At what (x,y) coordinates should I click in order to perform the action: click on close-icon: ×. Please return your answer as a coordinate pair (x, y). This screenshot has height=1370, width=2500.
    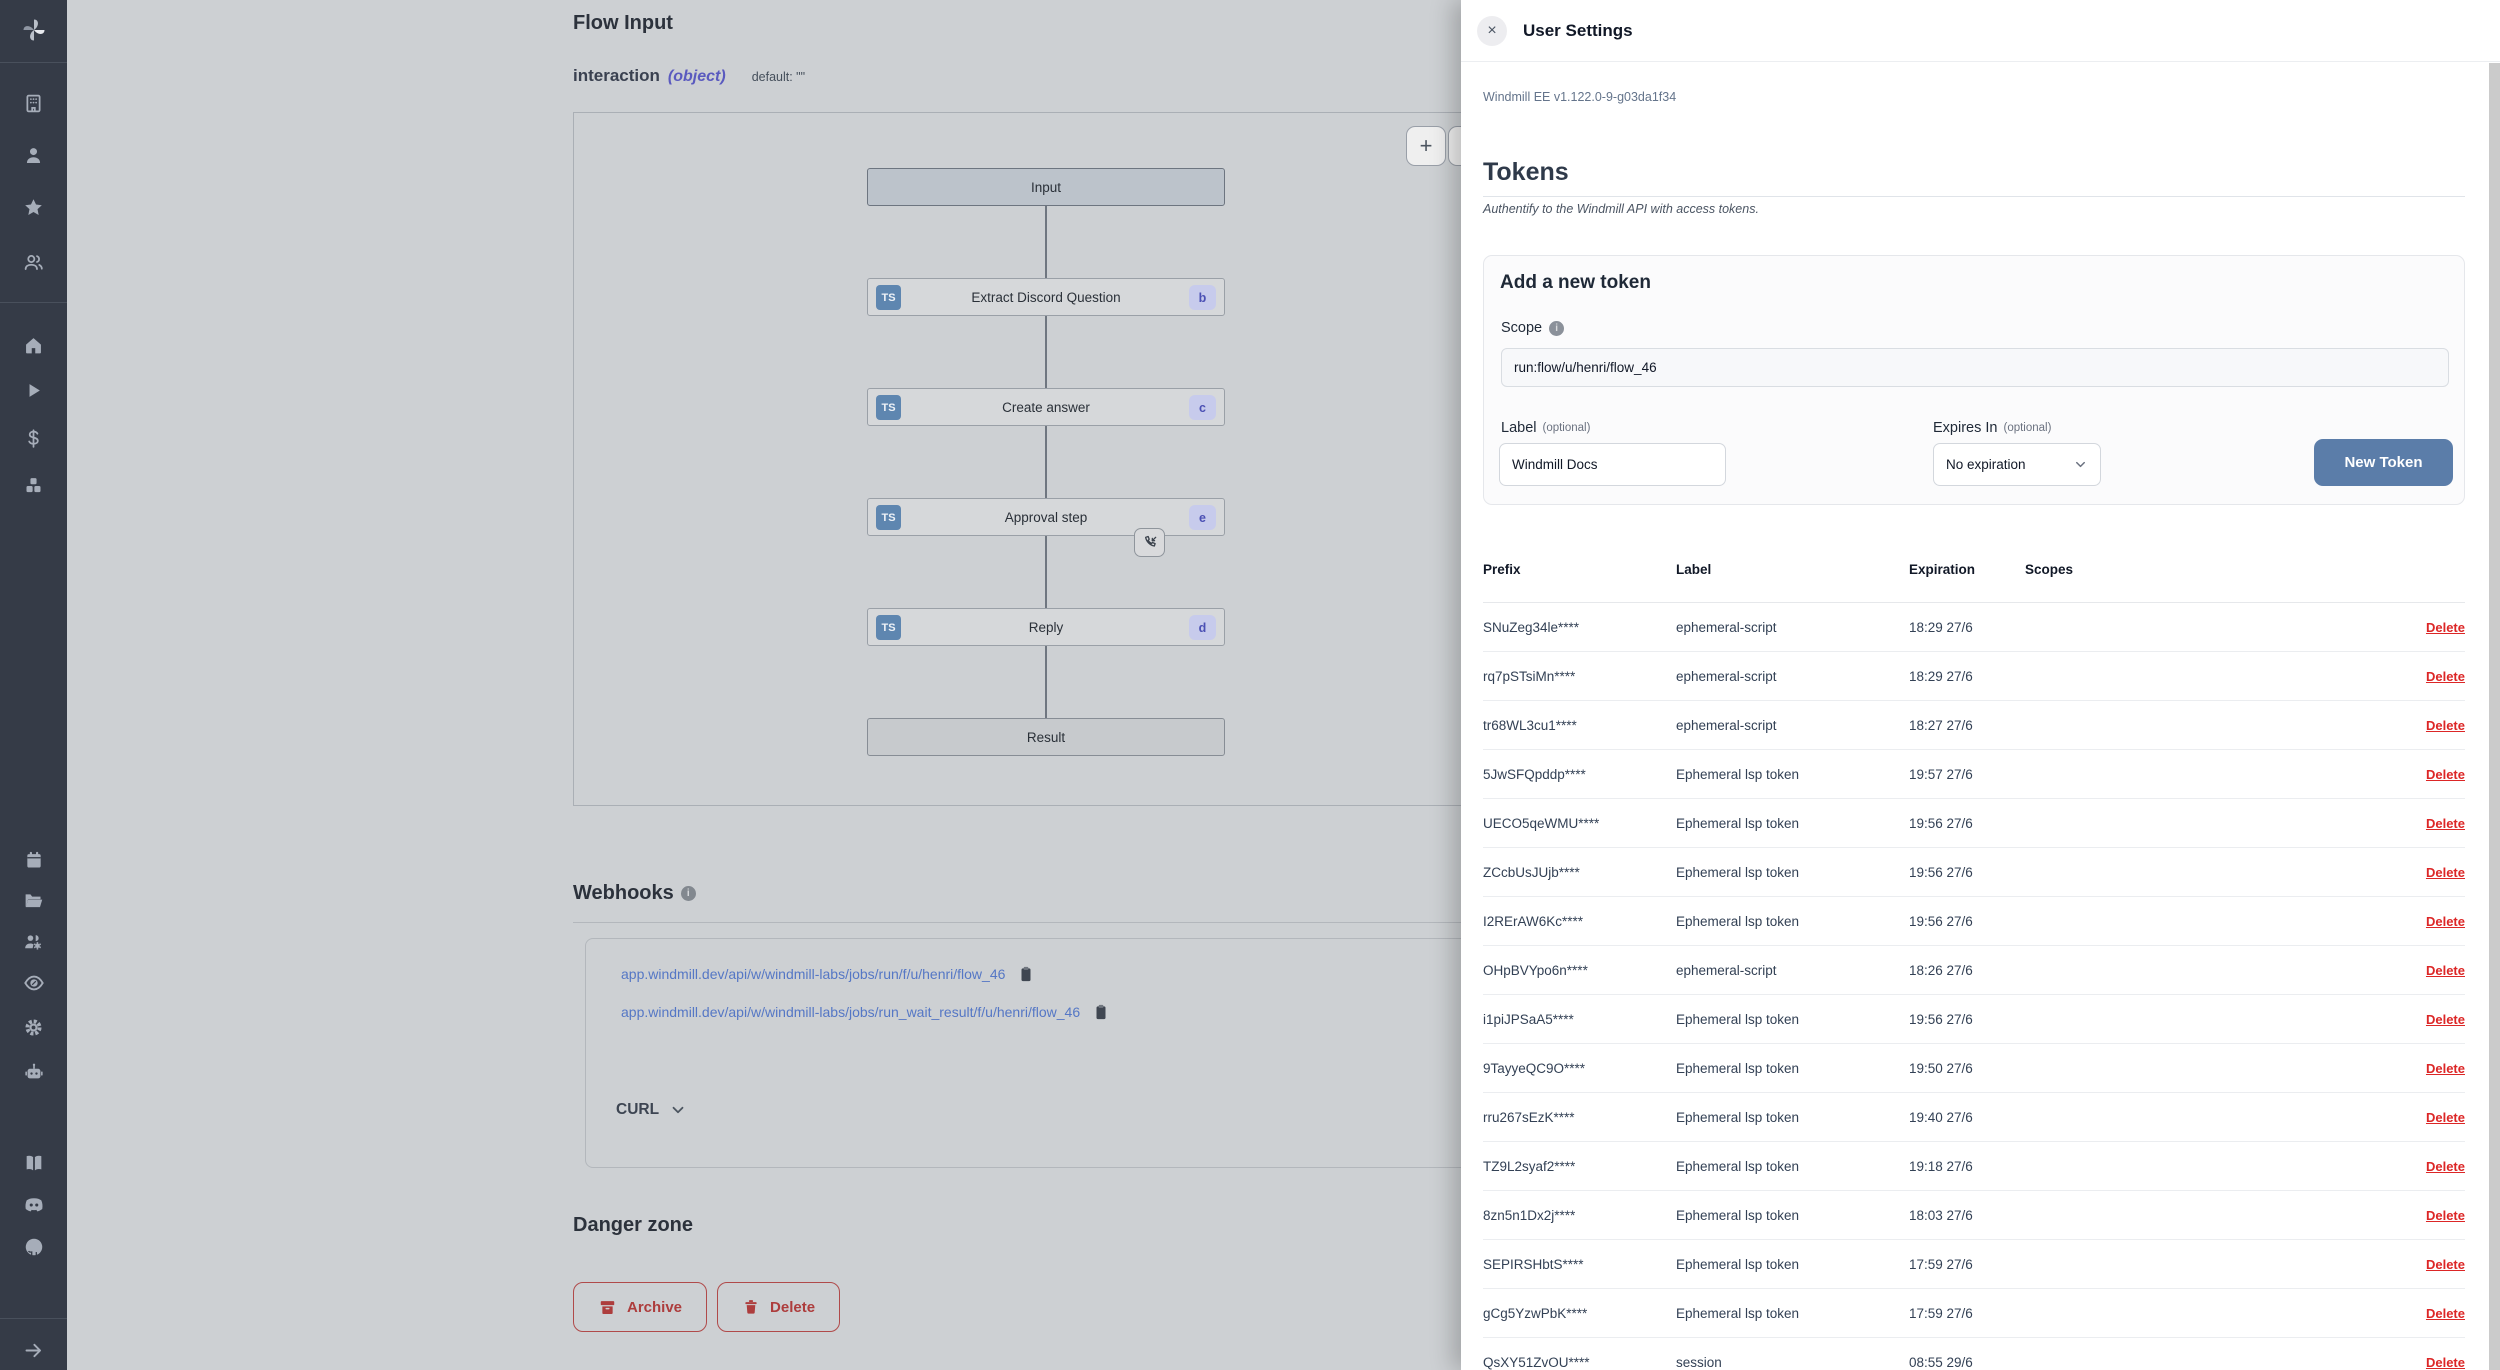
    Looking at the image, I should click on (1492, 30).